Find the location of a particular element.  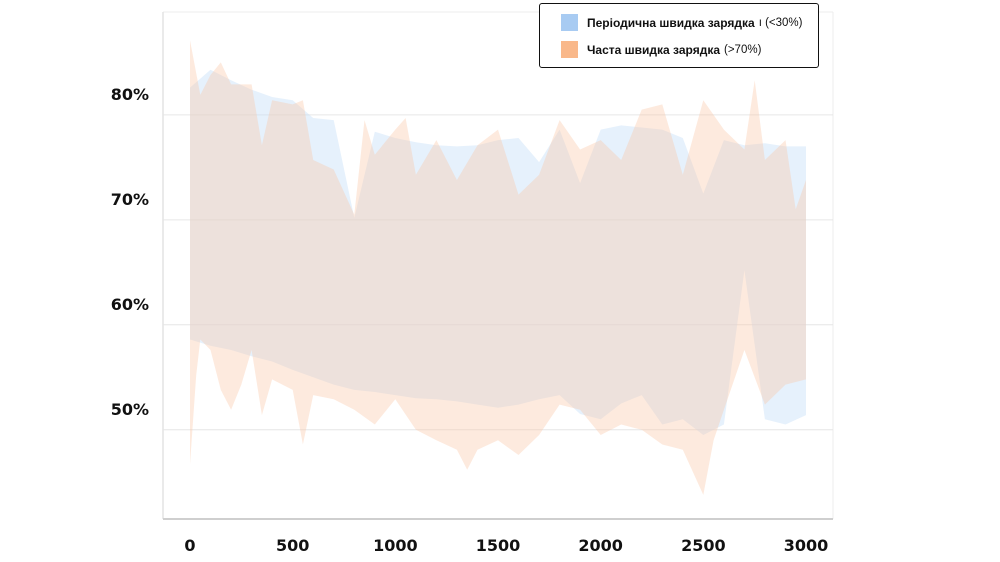

legend-swatch-blue is located at coordinates (569, 22).